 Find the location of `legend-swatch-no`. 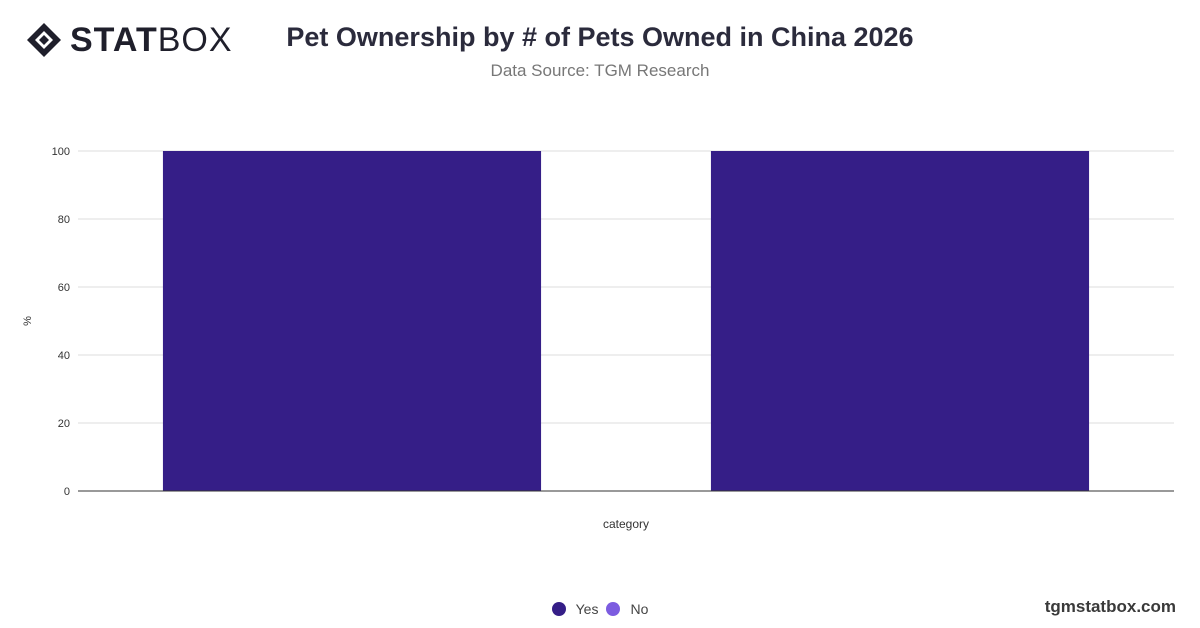

legend-swatch-no is located at coordinates (613, 609).